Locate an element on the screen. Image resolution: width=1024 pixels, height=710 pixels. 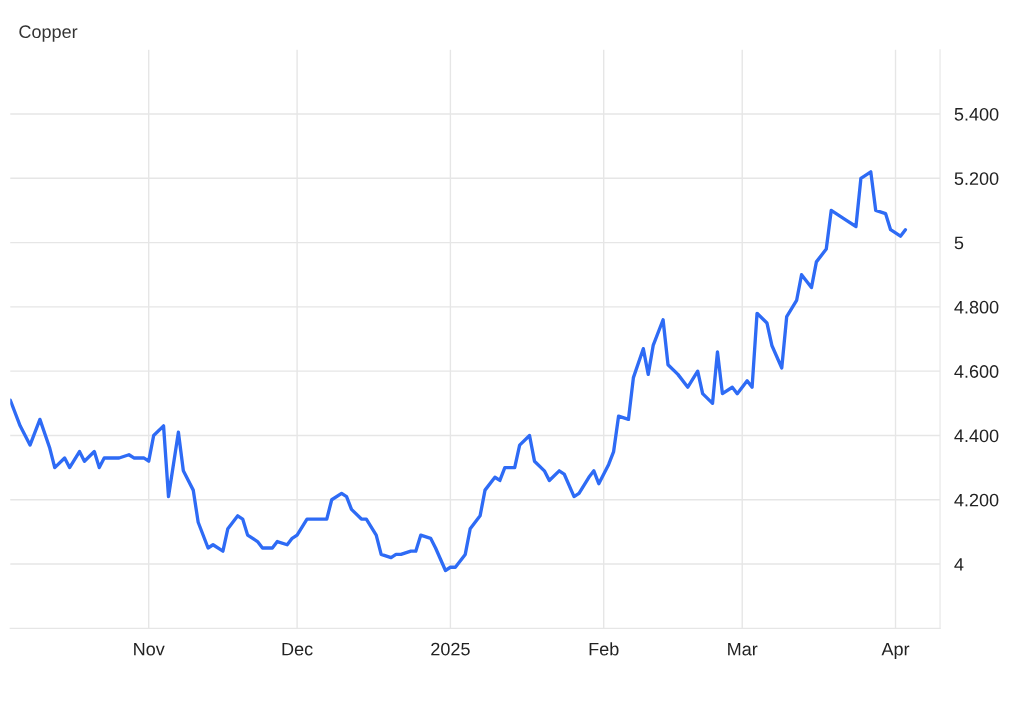
y-tick-label: 4.200 is located at coordinates (976, 500).